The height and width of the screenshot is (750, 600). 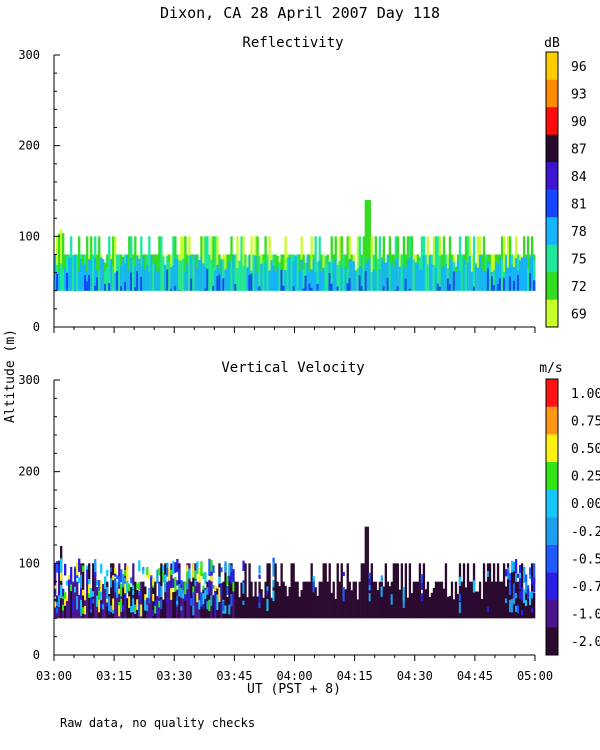 What do you see at coordinates (355, 676) in the screenshot?
I see `x-tick-label: 04:15` at bounding box center [355, 676].